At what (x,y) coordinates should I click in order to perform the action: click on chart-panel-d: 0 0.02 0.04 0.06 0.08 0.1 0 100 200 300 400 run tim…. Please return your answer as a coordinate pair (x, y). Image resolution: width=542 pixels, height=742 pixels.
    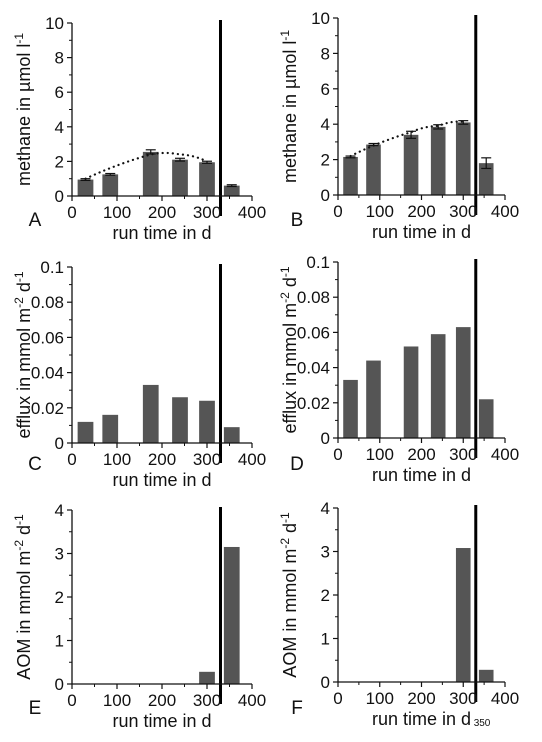
    Looking at the image, I should click on (398, 369).